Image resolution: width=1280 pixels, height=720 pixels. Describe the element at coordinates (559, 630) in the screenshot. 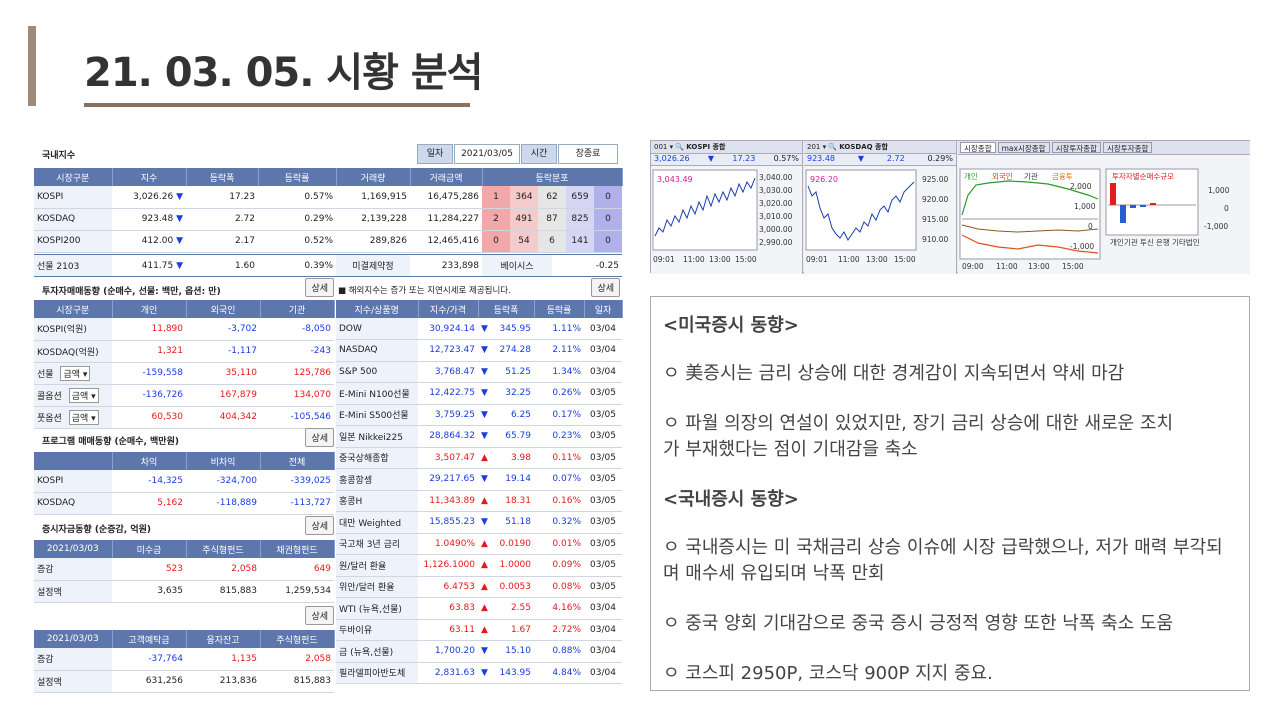

I see `instrument-rate: 2.72%` at that location.